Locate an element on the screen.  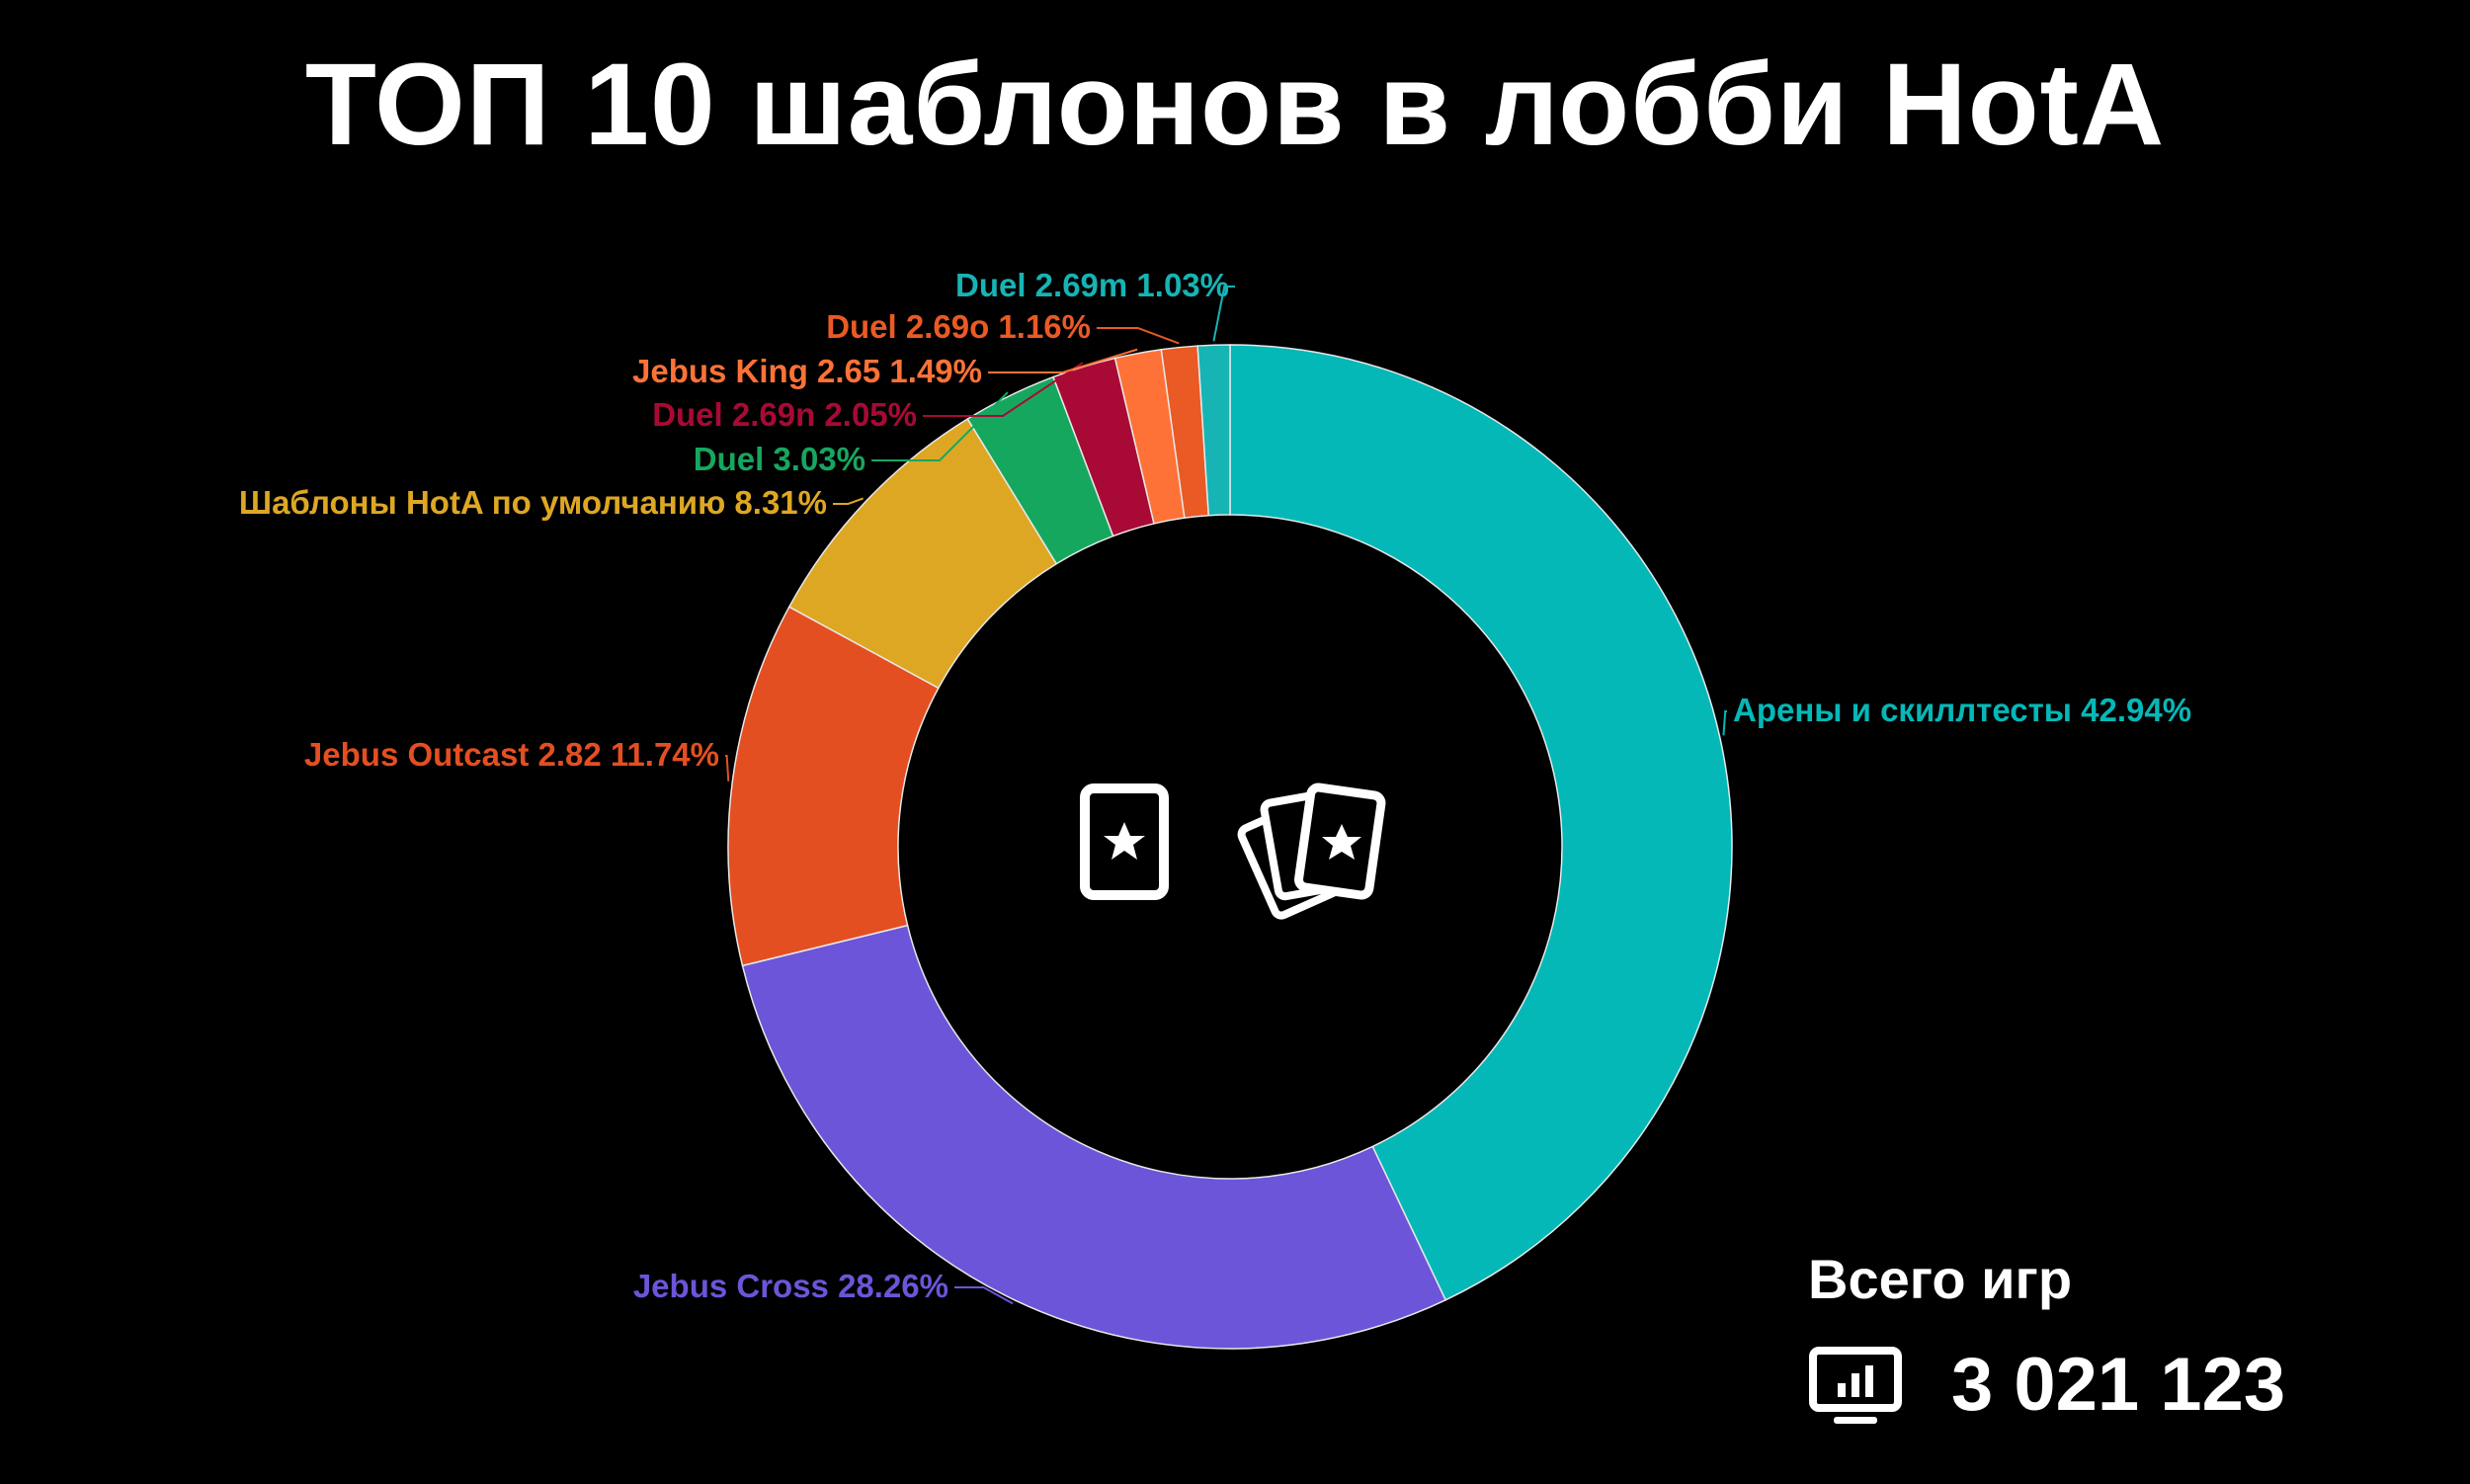
card-fan-star-icon is located at coordinates (1311, 851).